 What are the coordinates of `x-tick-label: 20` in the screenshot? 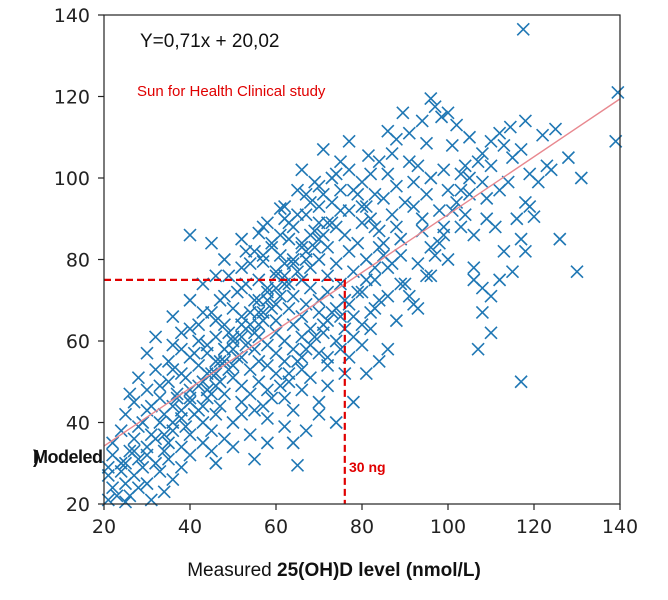 It's located at (104, 527).